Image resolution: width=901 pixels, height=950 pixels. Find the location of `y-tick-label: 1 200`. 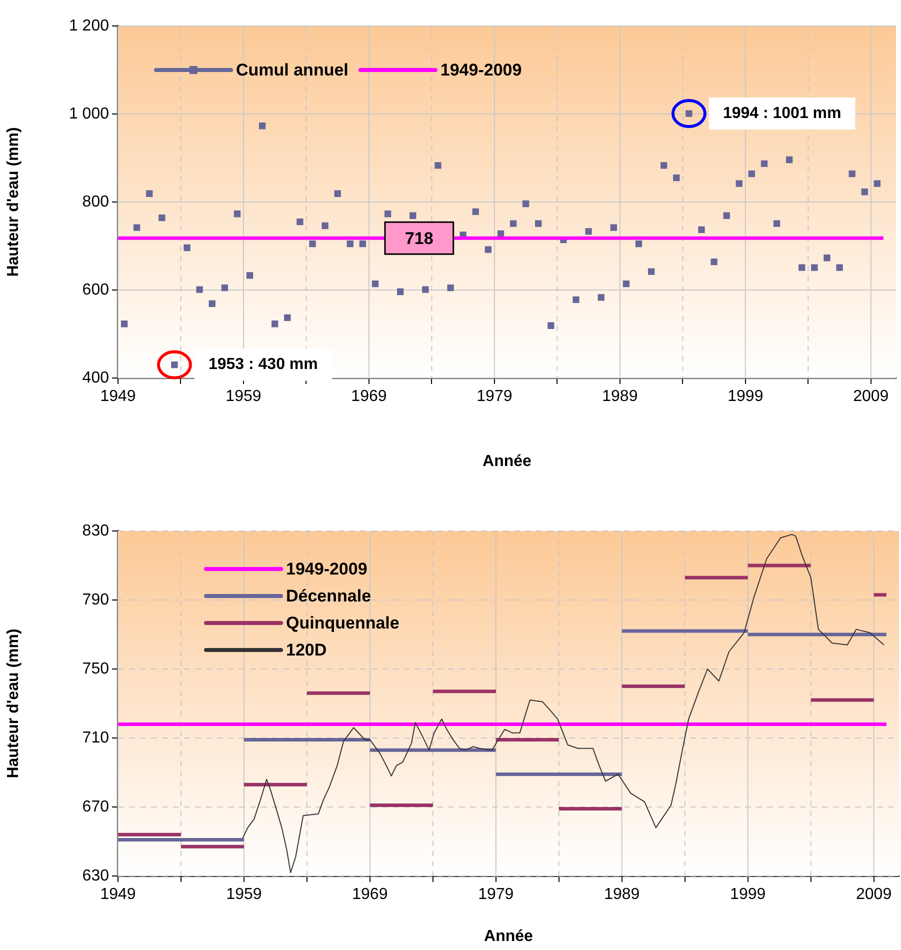

y-tick-label: 1 200 is located at coordinates (89, 25).